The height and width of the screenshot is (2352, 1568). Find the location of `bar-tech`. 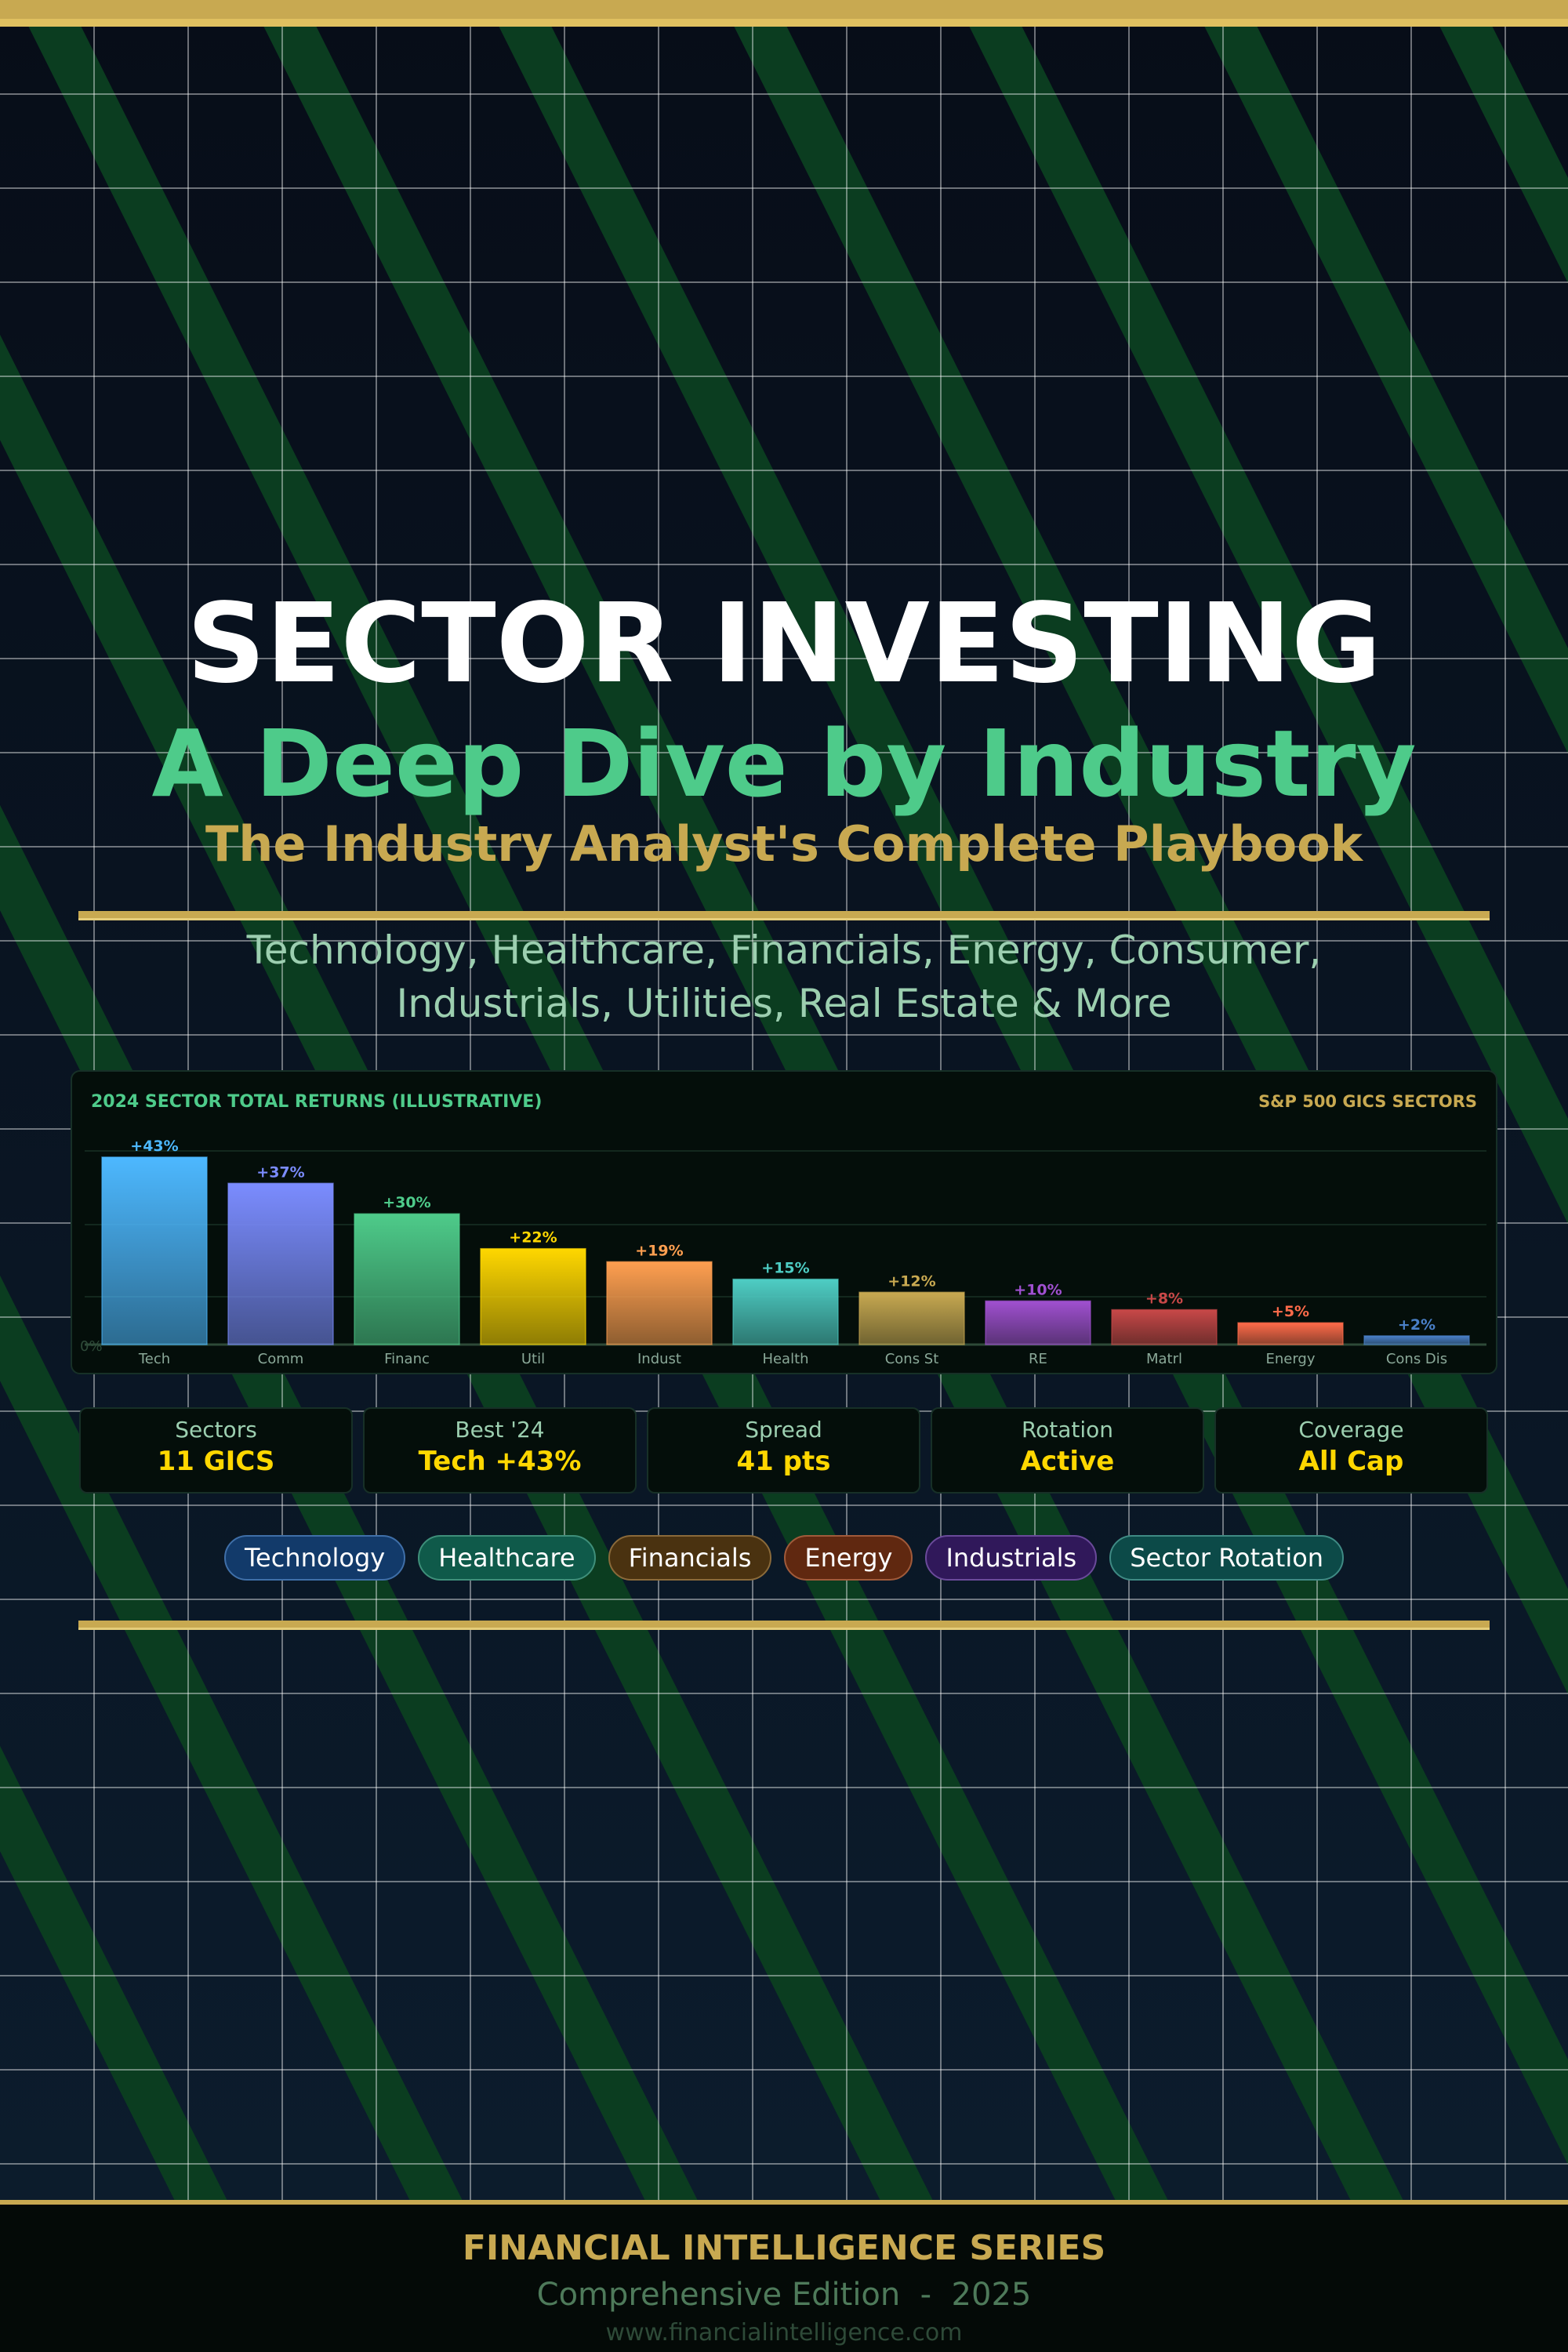

bar-tech is located at coordinates (154, 1250).